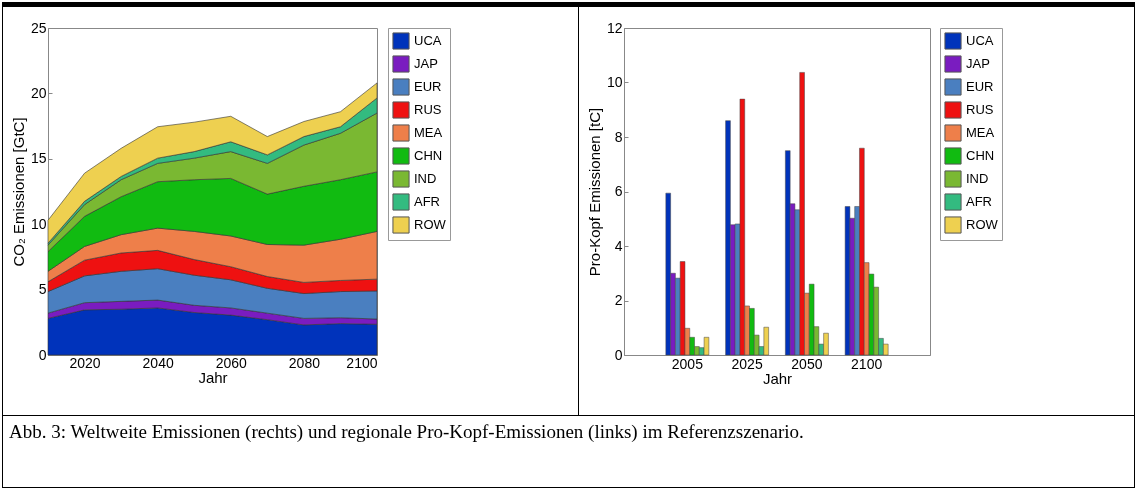 This screenshot has height=492, width=1139. I want to click on y-tick-label: 8, so click(618, 136).